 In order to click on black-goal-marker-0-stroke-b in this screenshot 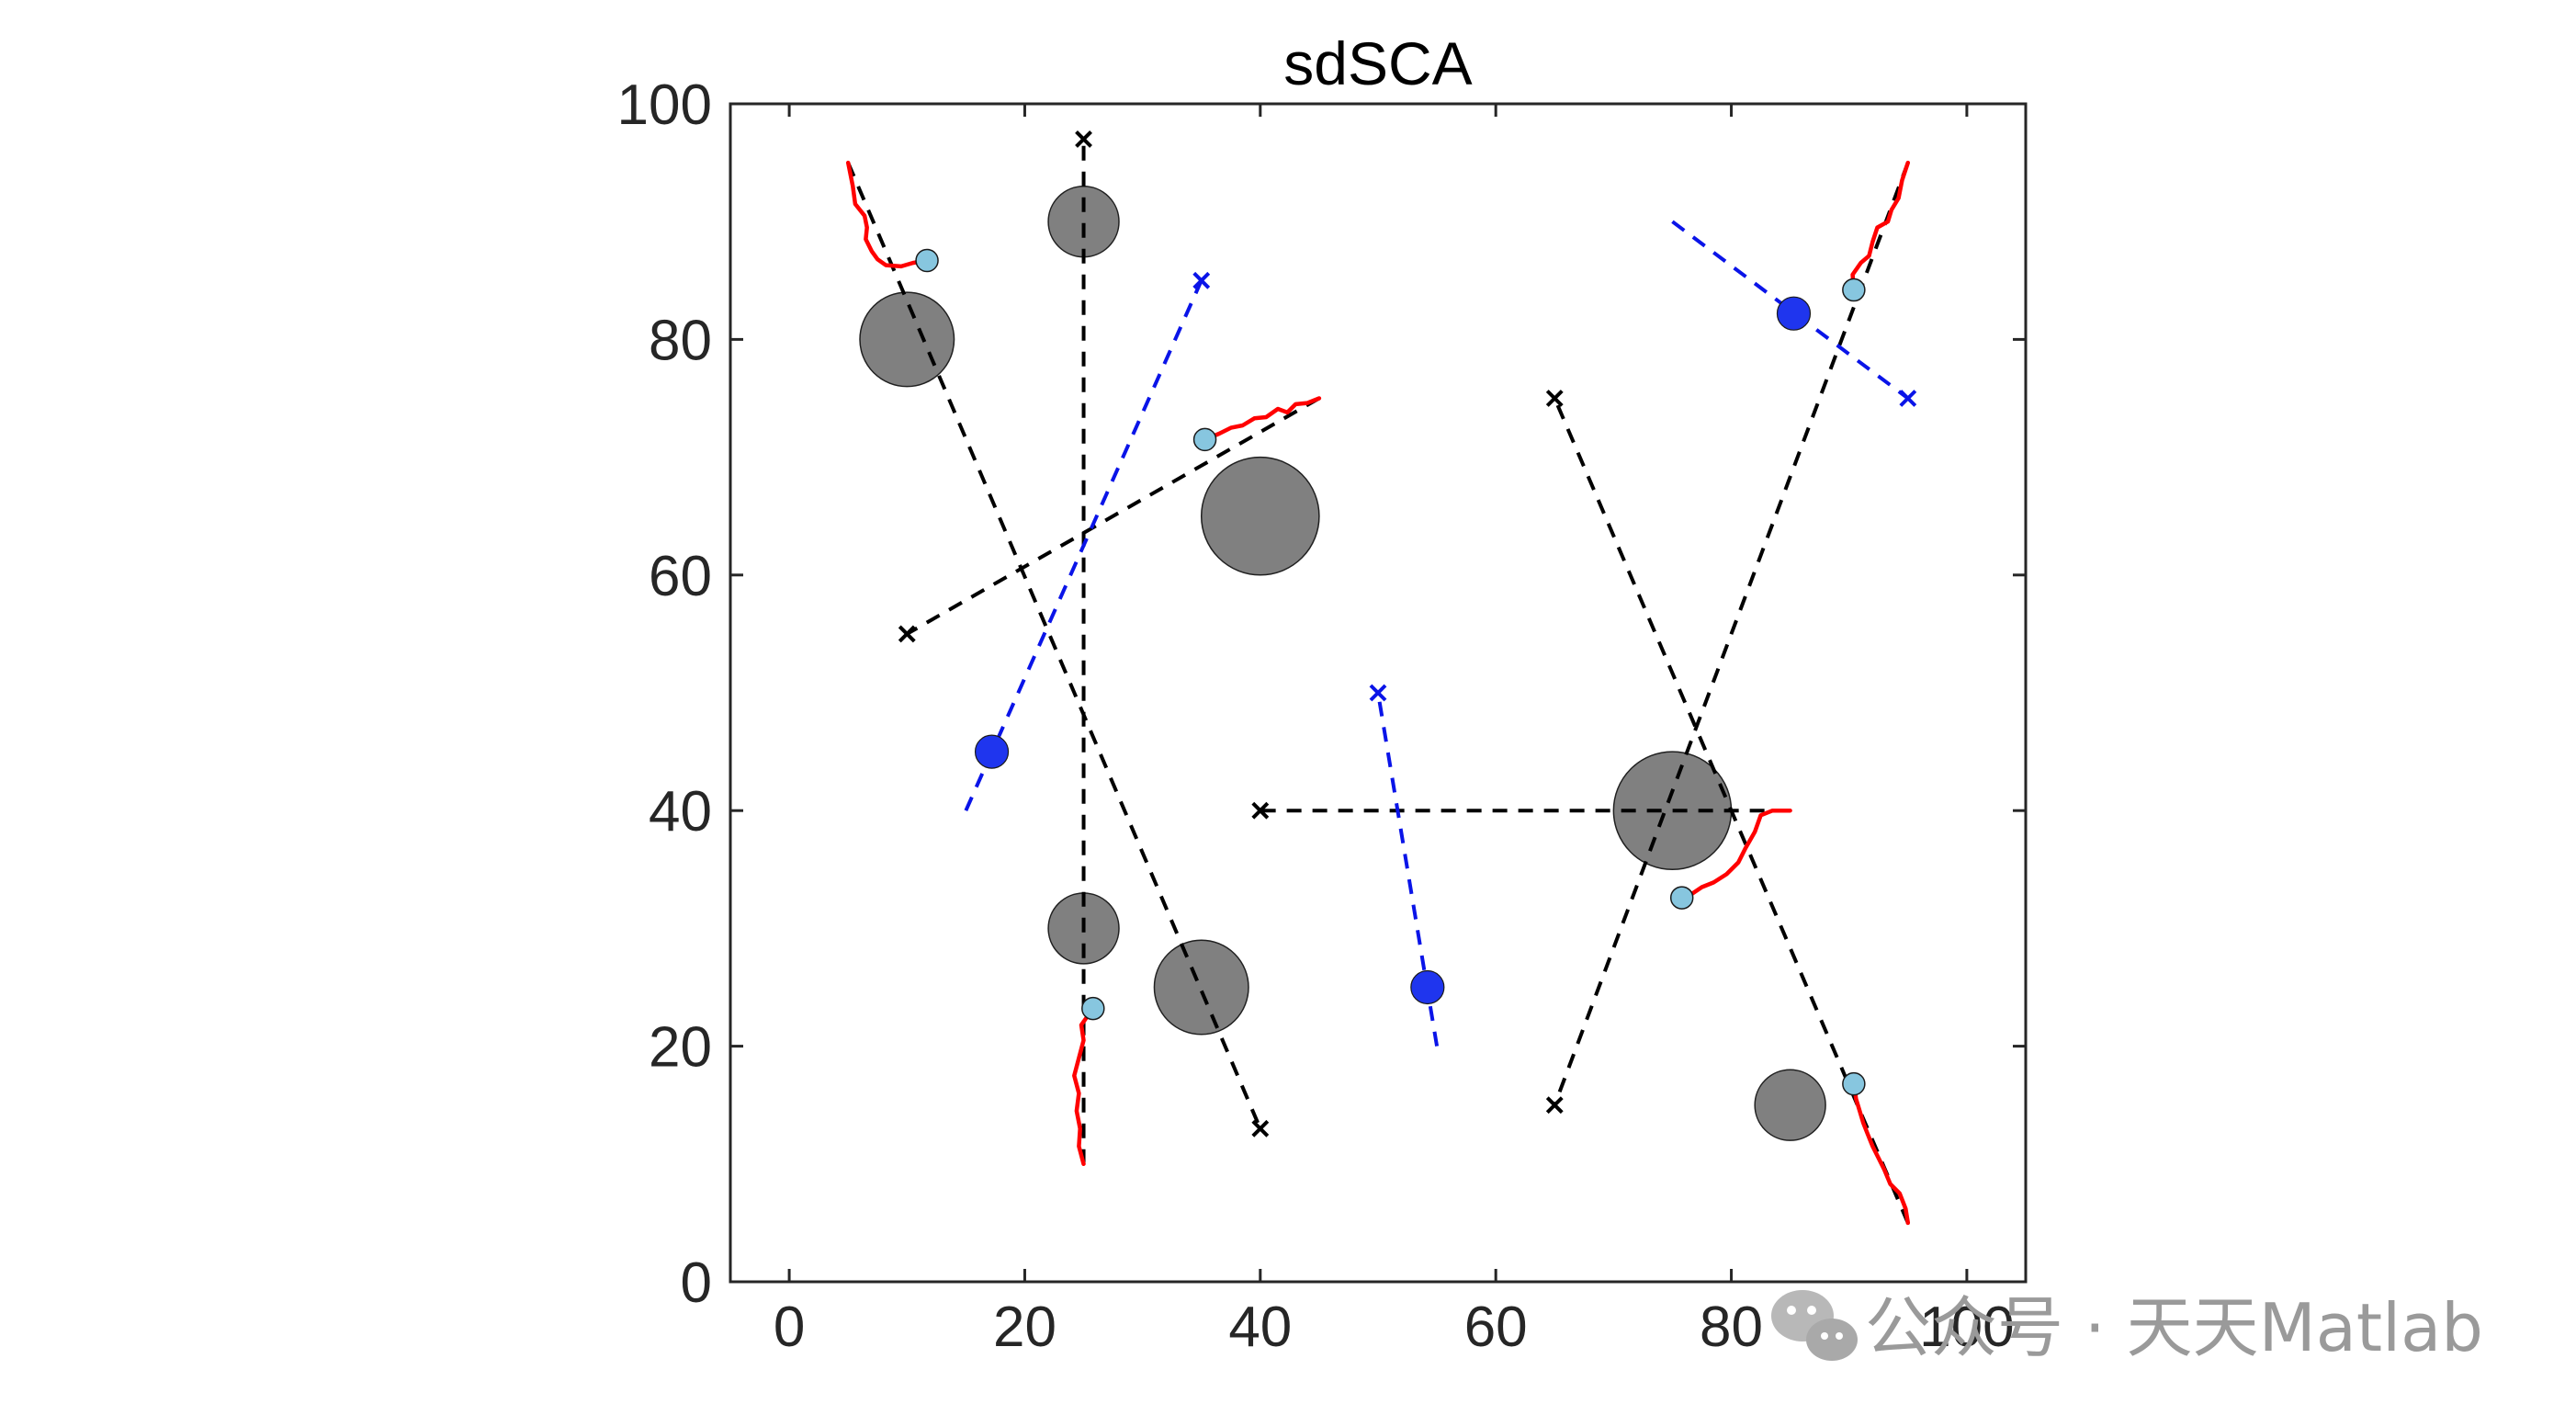, I will do `click(1083, 139)`.